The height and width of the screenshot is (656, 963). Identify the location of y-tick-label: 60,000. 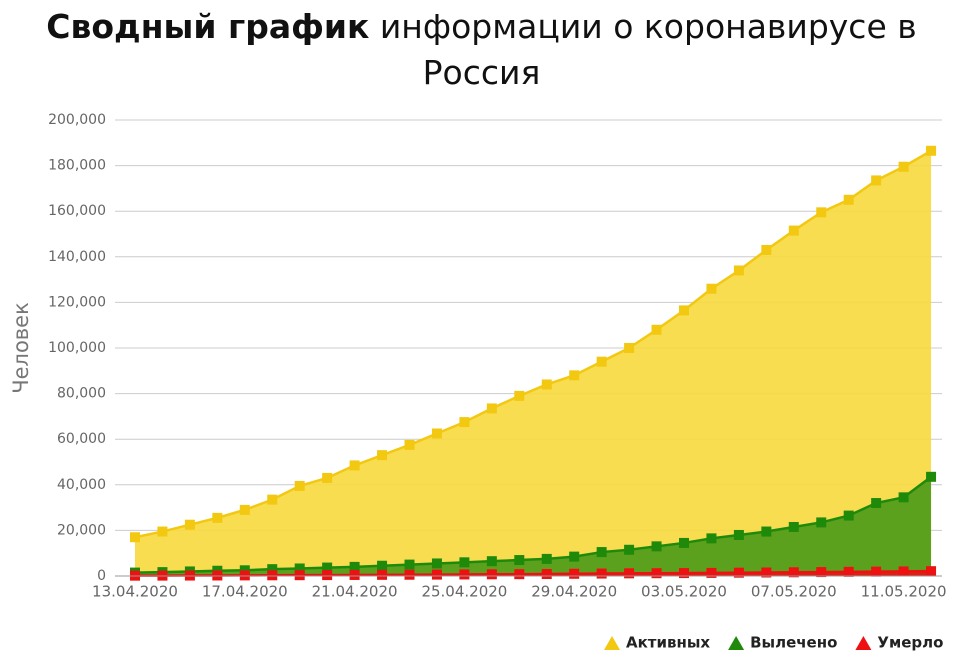
(81, 439).